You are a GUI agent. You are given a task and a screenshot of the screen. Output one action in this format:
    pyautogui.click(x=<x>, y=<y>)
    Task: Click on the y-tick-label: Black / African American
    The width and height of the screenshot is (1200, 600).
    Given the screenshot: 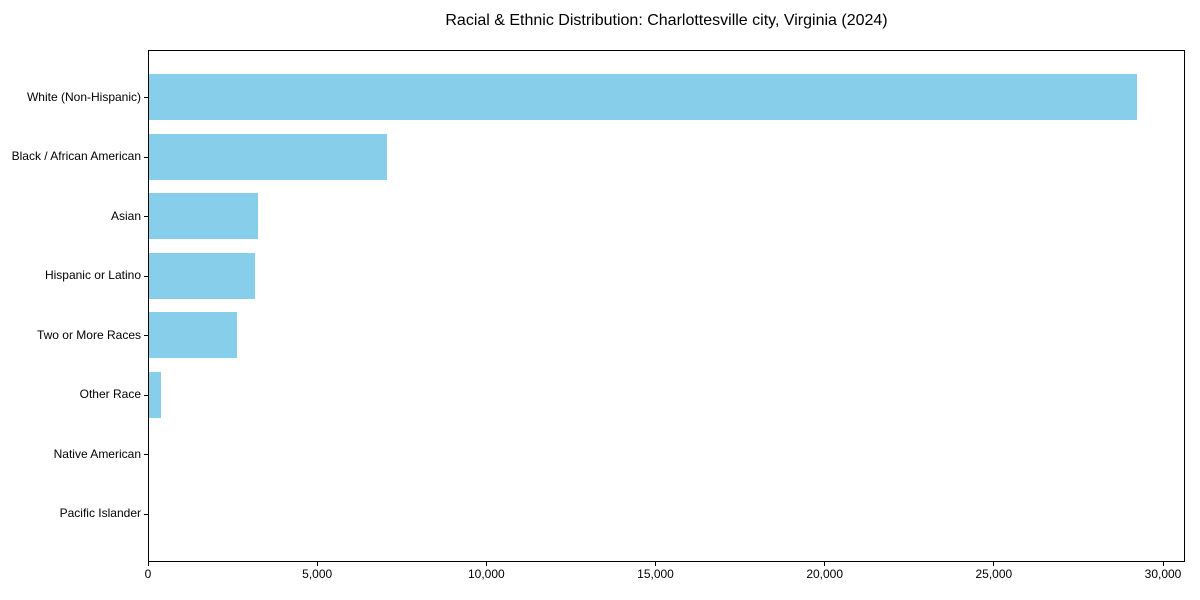 What is the action you would take?
    pyautogui.click(x=76, y=156)
    